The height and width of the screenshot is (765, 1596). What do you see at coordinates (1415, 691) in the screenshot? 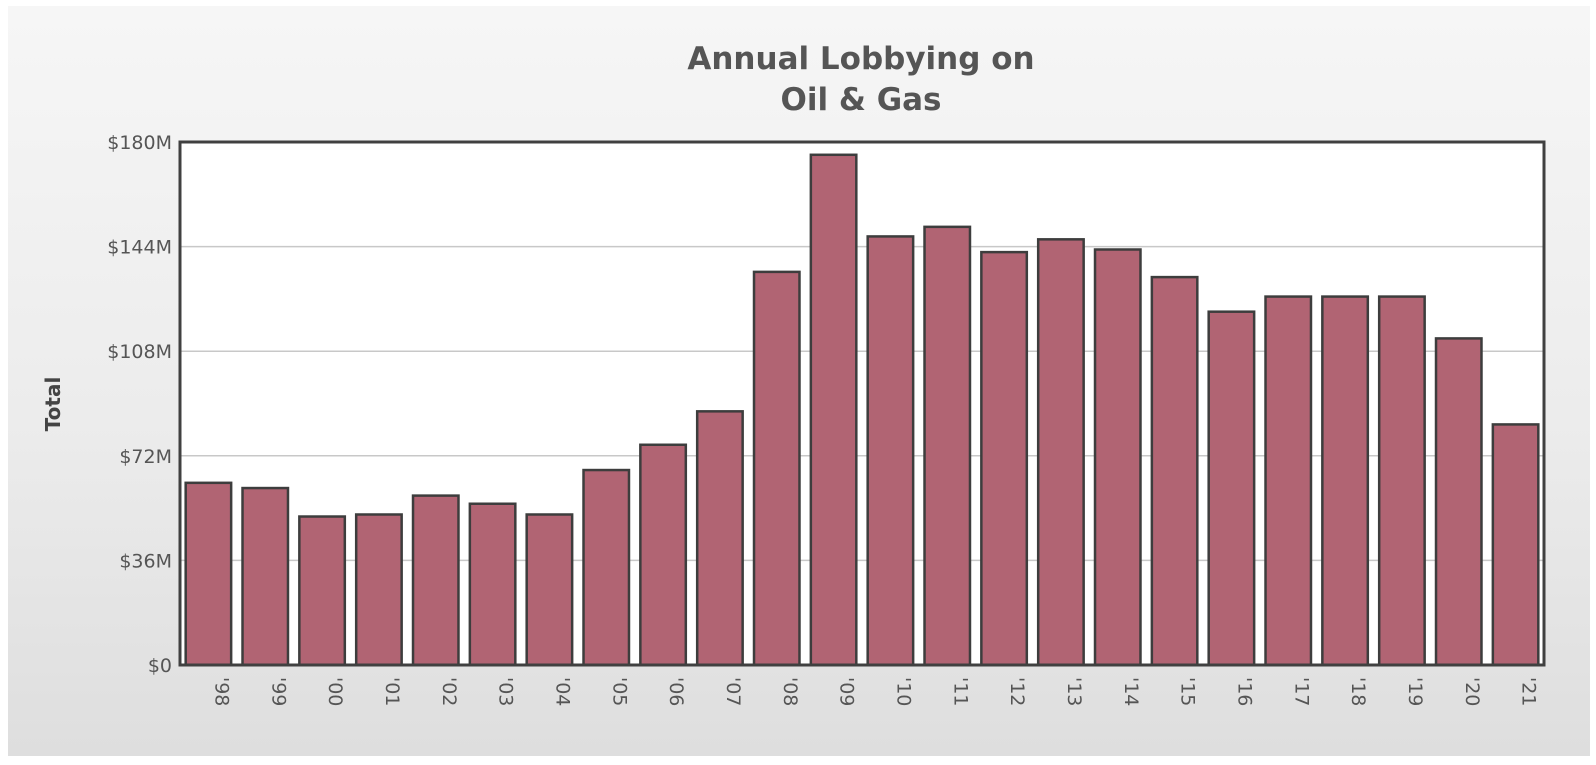
I see `x-tick-label: '19` at bounding box center [1415, 691].